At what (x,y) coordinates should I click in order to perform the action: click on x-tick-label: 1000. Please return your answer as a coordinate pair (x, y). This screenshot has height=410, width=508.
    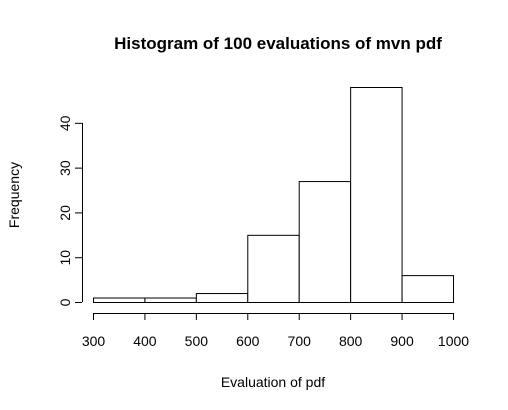
    Looking at the image, I should click on (453, 341).